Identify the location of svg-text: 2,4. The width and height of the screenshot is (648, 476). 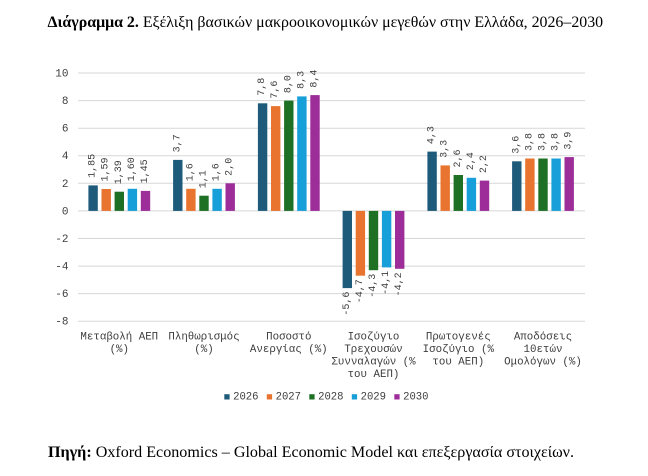
(471, 161).